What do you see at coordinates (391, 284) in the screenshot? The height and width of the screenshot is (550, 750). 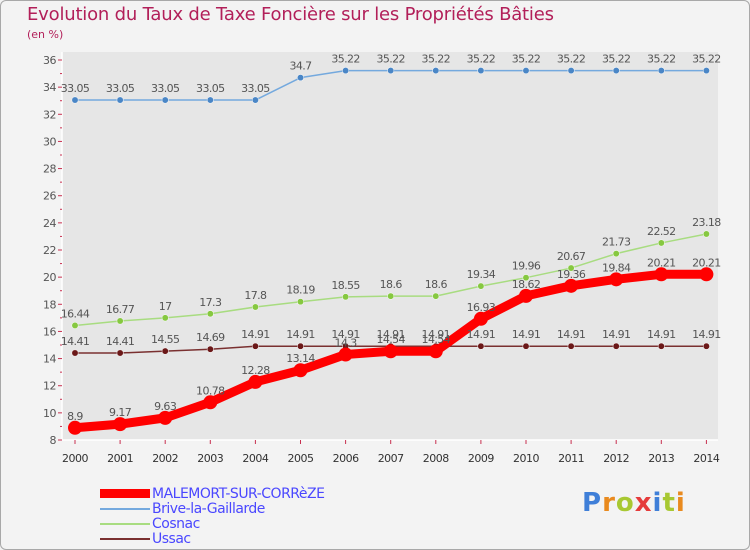 I see `data-label-cosnac-2007: 18.6` at bounding box center [391, 284].